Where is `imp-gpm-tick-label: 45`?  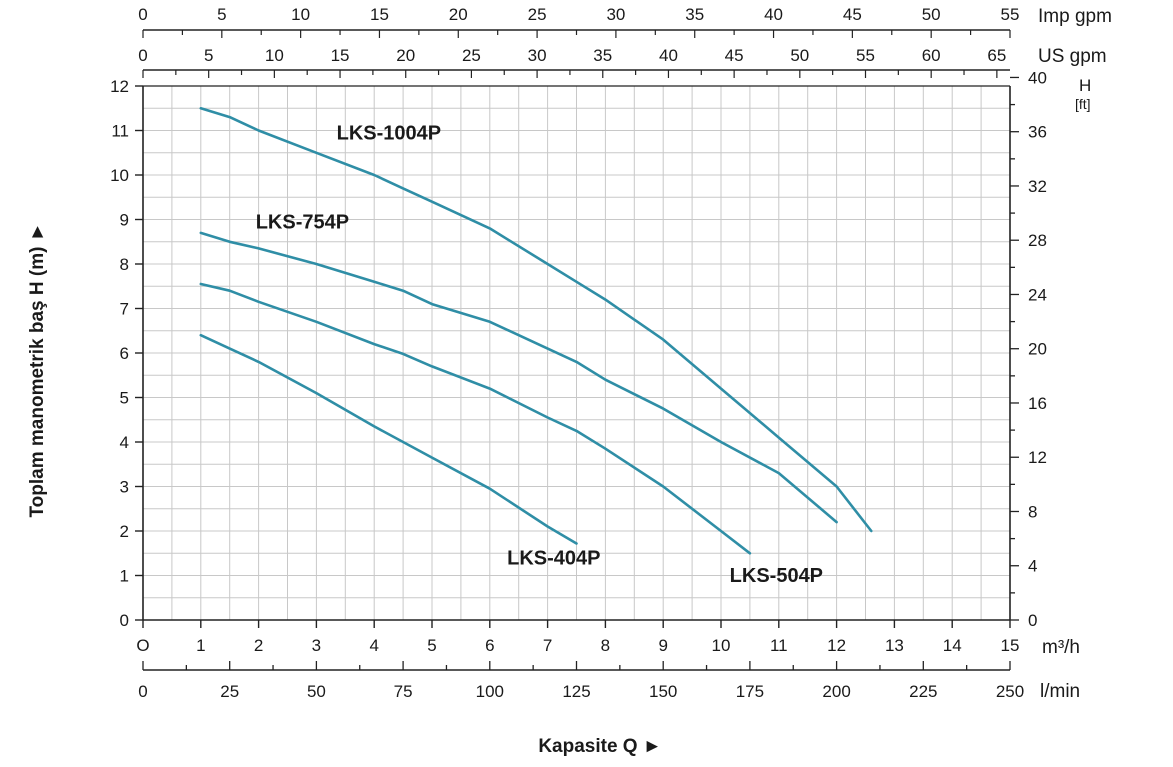 imp-gpm-tick-label: 45 is located at coordinates (852, 14).